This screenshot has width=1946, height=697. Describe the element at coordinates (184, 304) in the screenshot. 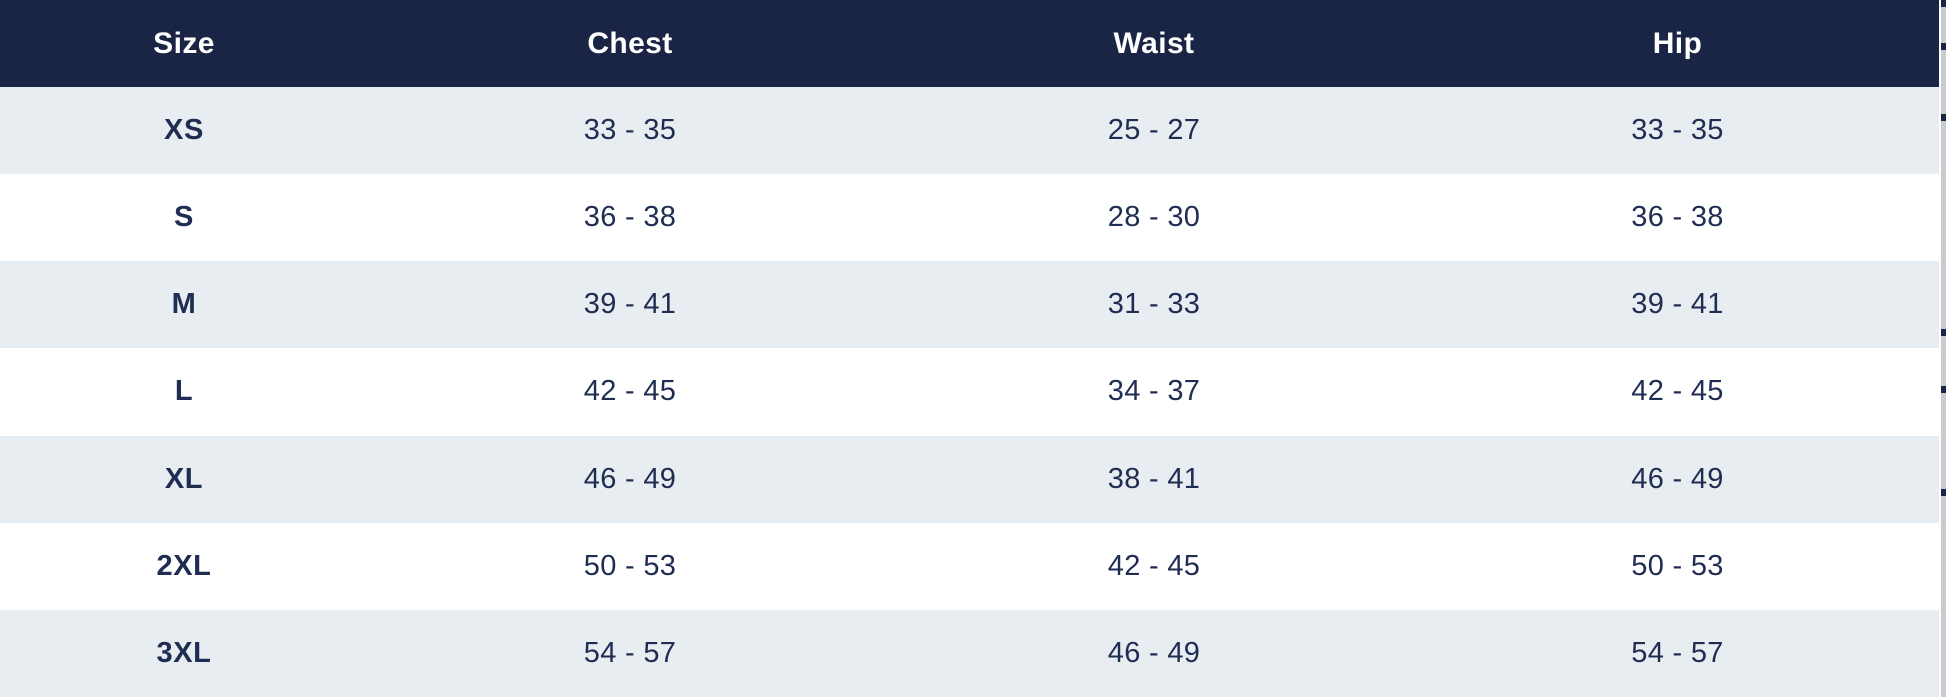

I see `cell-size: M` at that location.